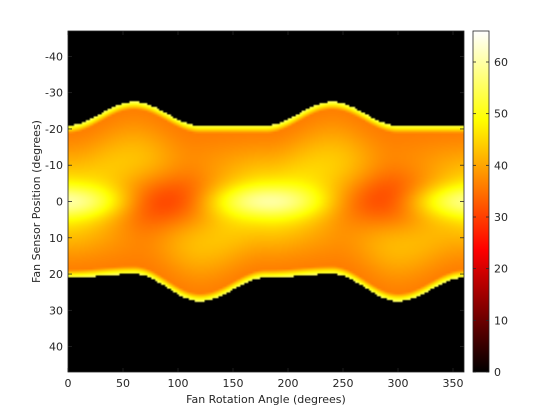 This screenshot has width=560, height=420. Describe the element at coordinates (123, 383) in the screenshot. I see `x-tick-label: 50` at that location.